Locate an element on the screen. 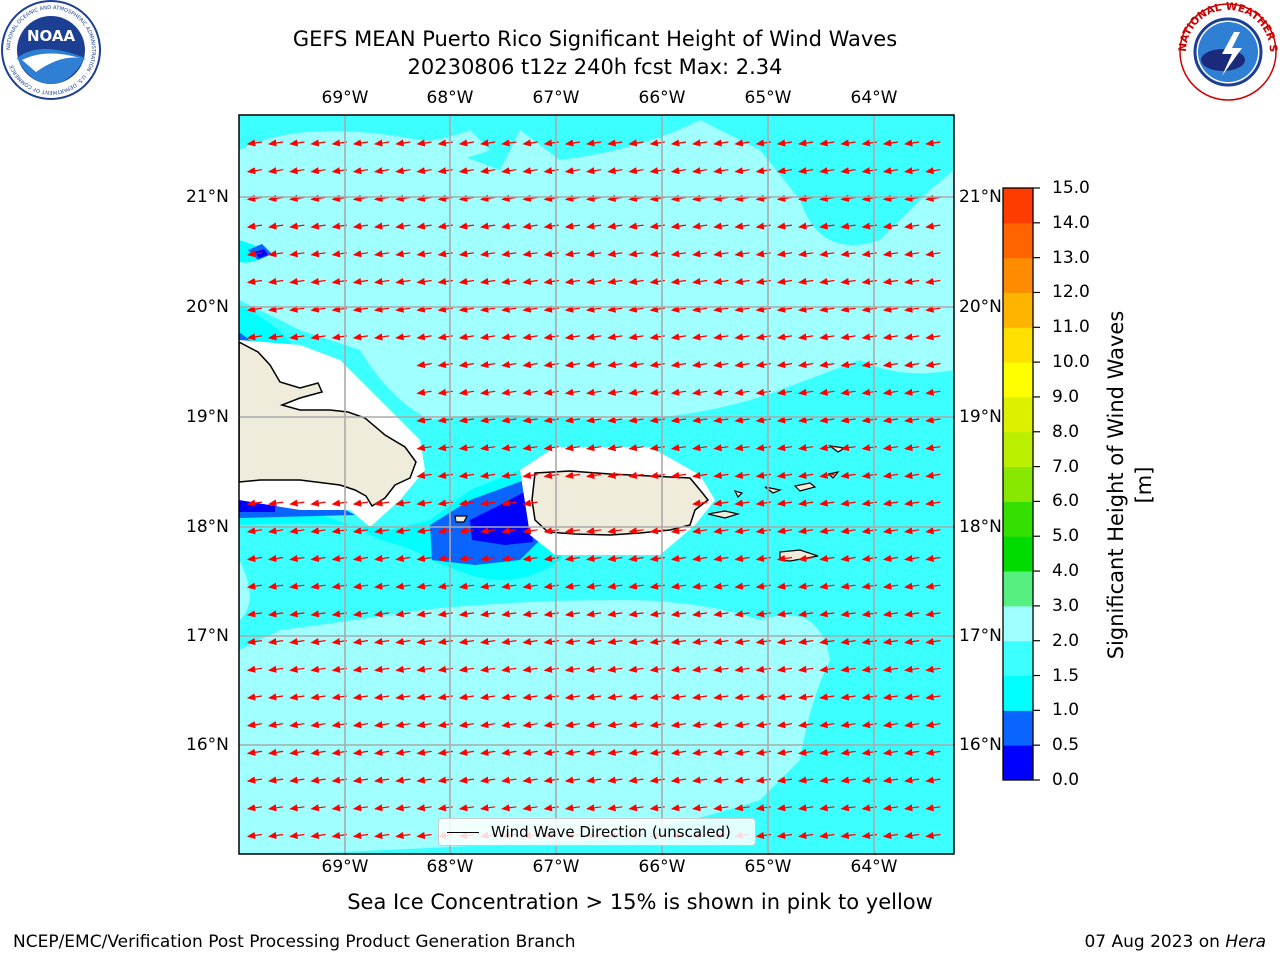  colorbar-tick-label: 13.0 is located at coordinates (1071, 257).